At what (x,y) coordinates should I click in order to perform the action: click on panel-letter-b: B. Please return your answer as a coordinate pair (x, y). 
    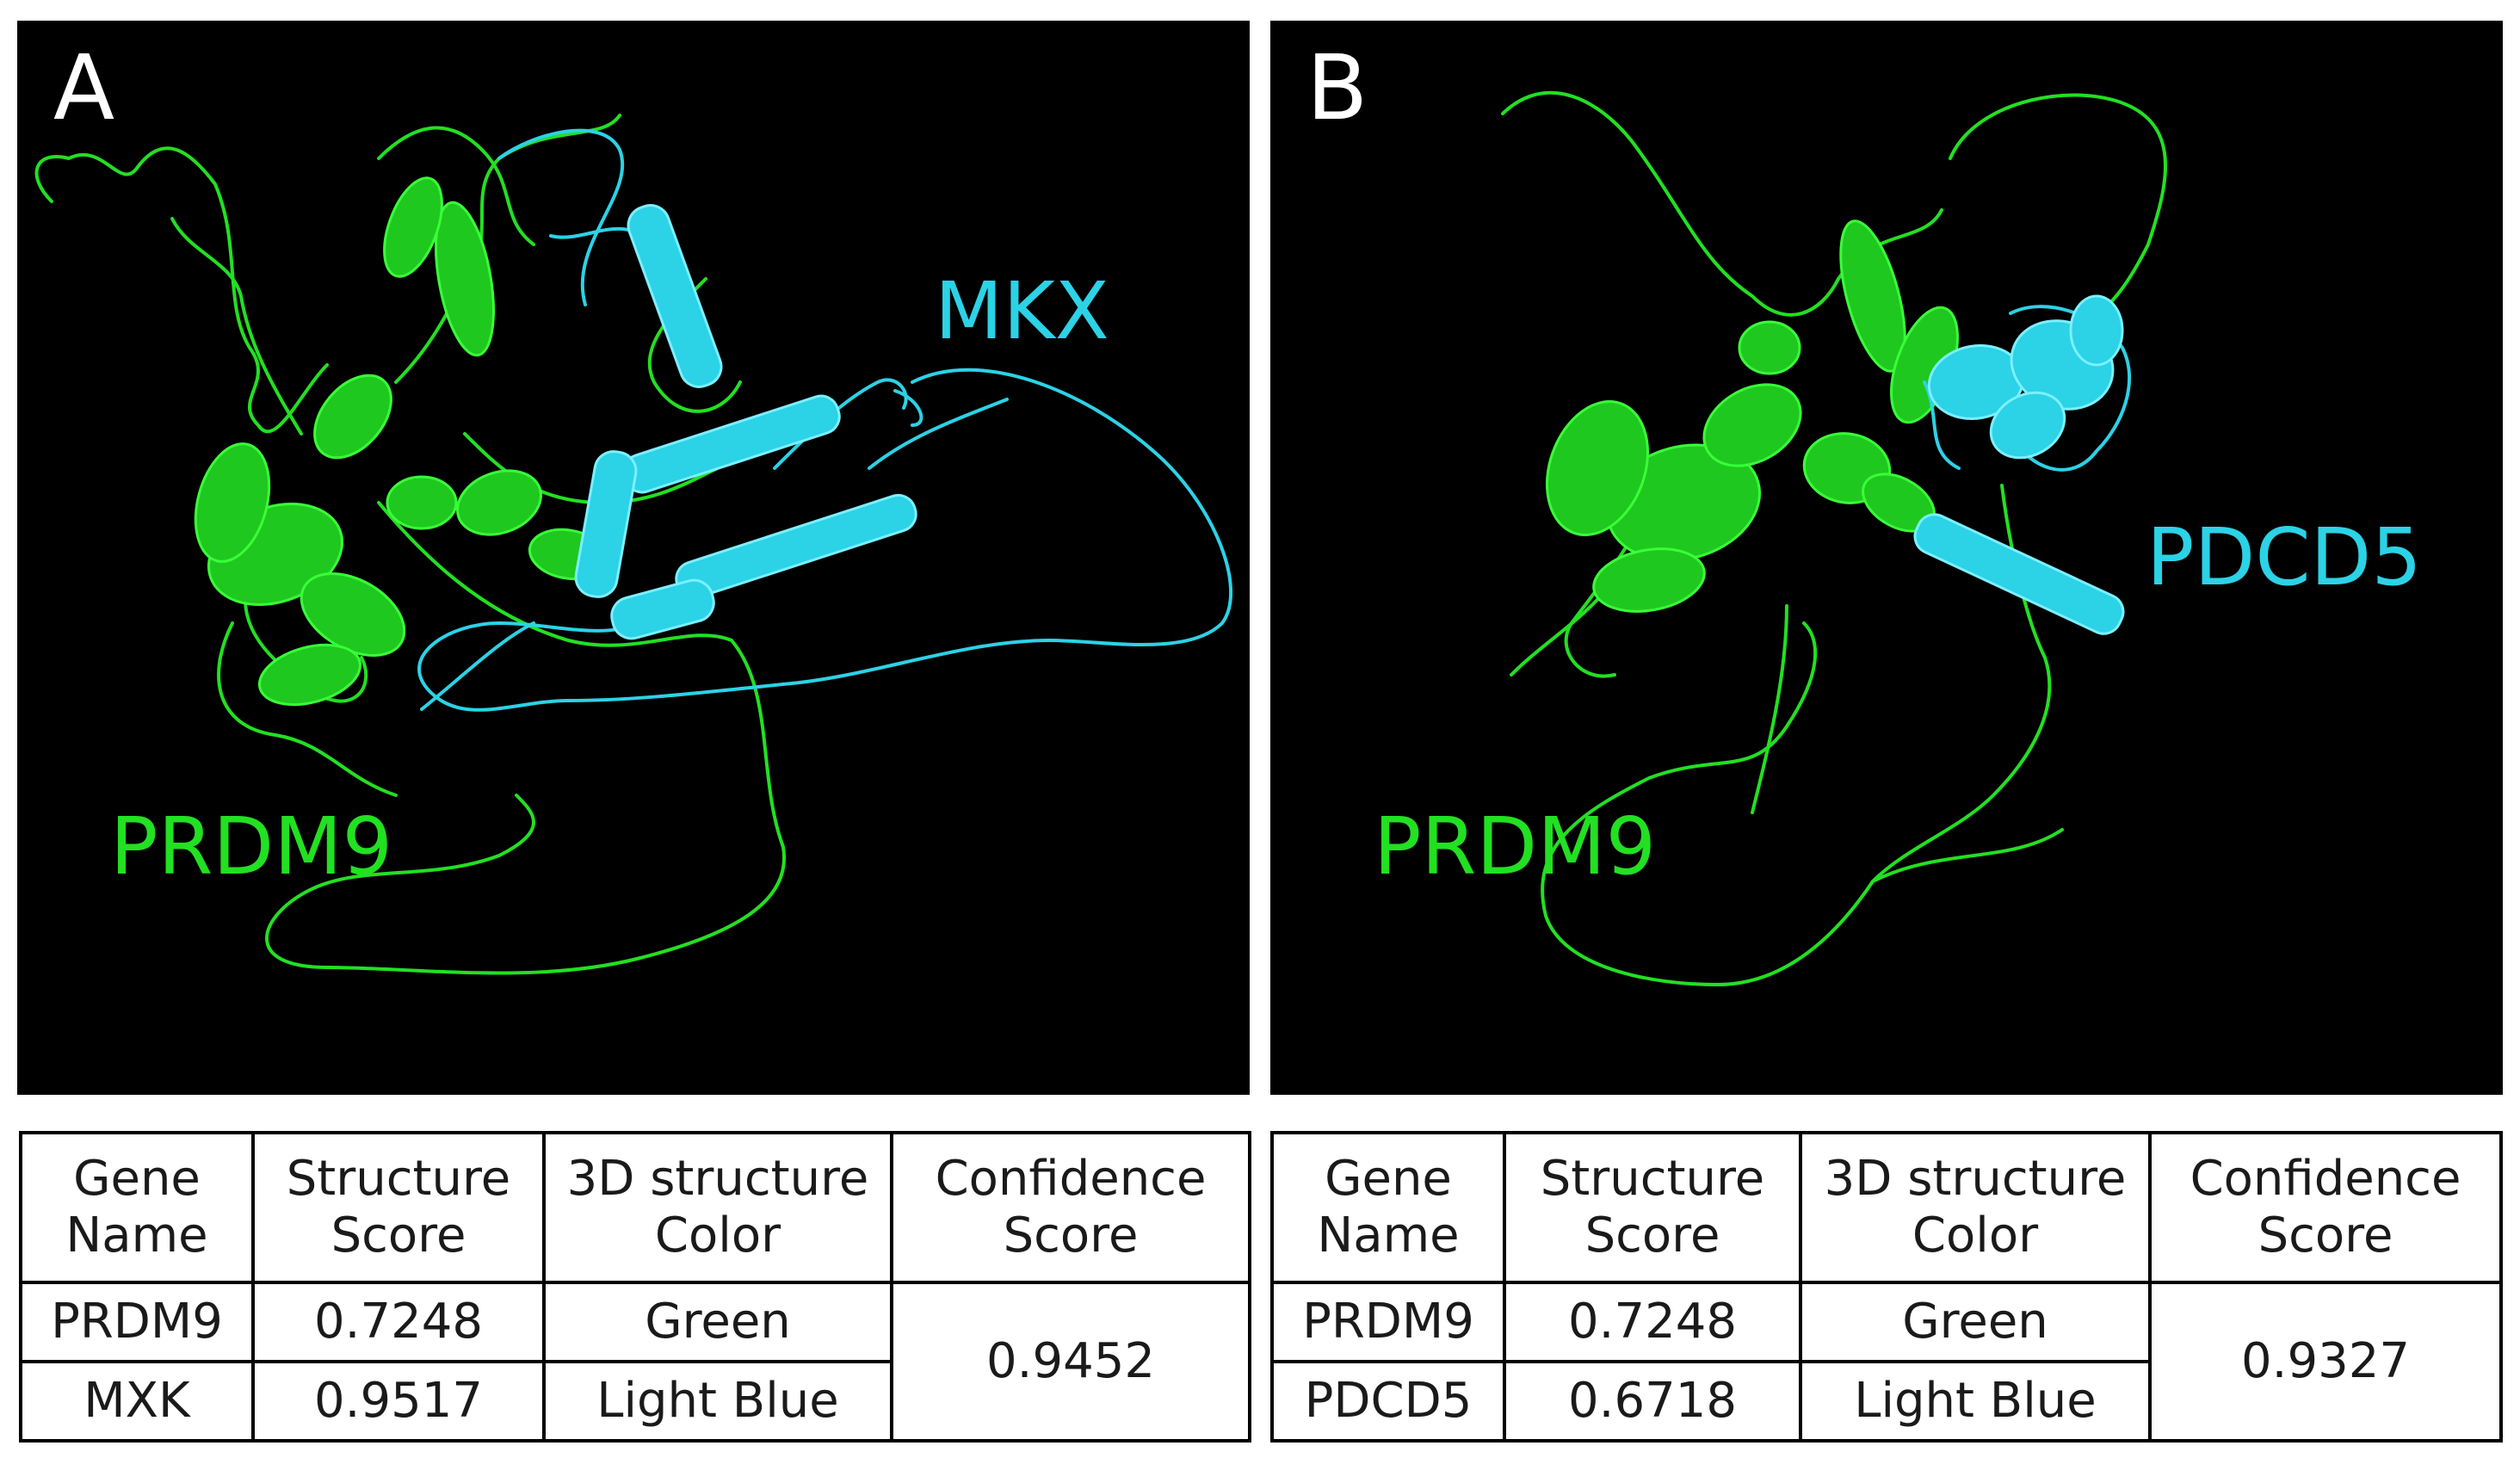
    Looking at the image, I should click on (1337, 87).